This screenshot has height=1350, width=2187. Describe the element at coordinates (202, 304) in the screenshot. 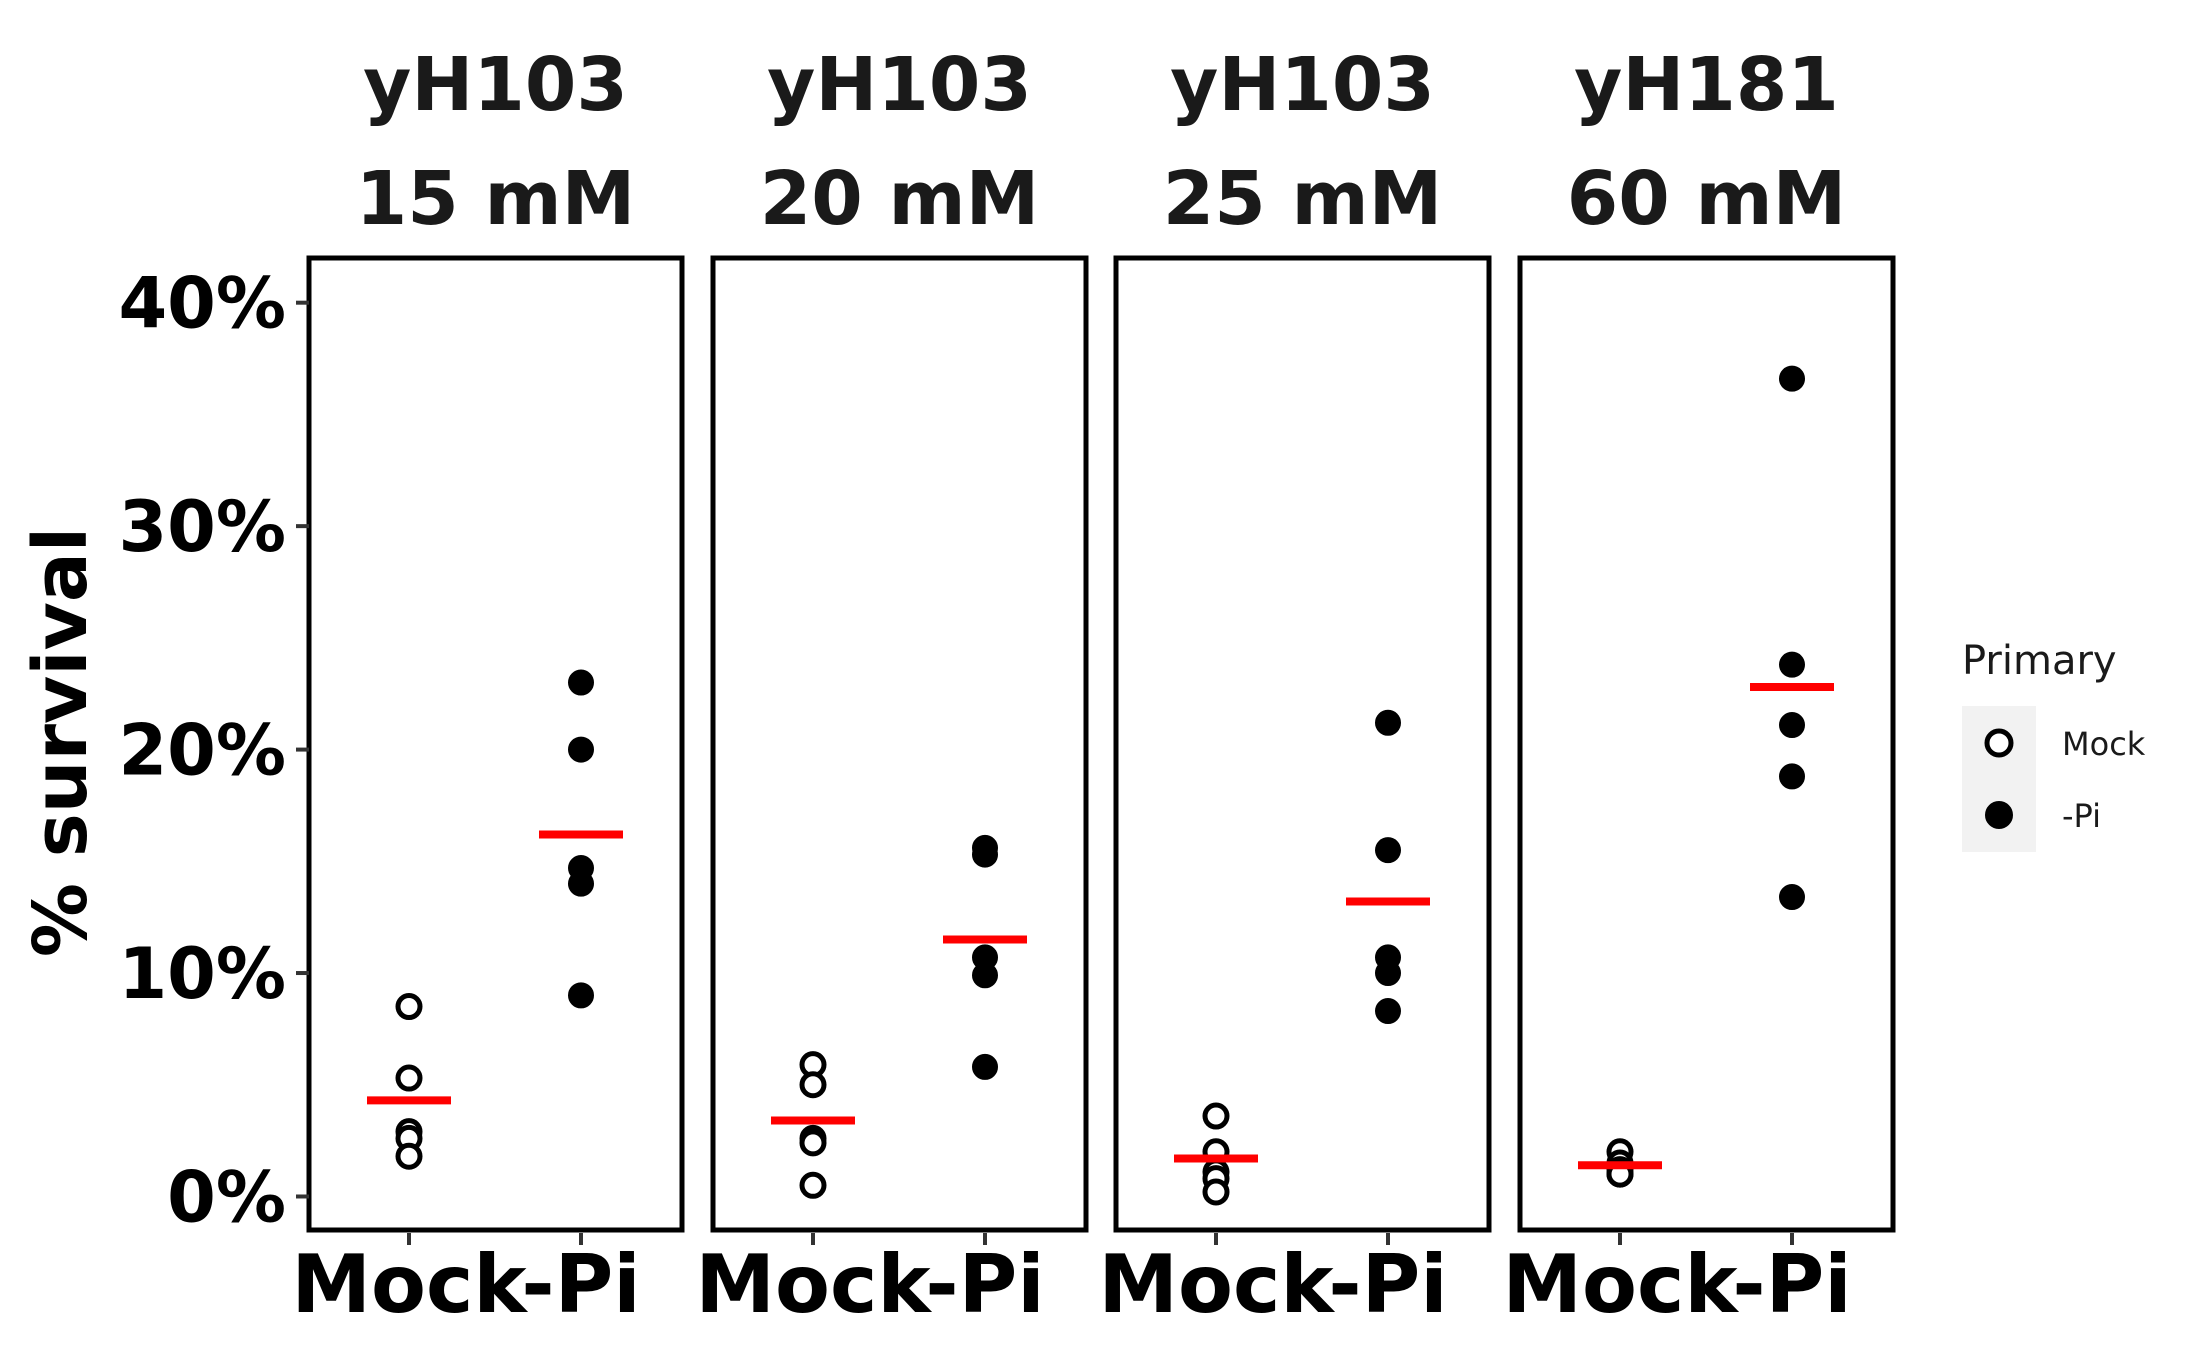

I see `y-tick-label: 40%` at that location.